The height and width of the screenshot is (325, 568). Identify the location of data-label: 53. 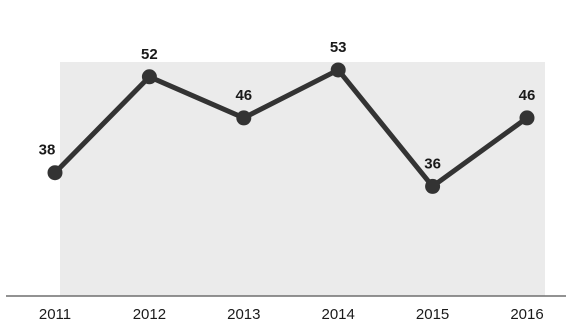
(338, 47).